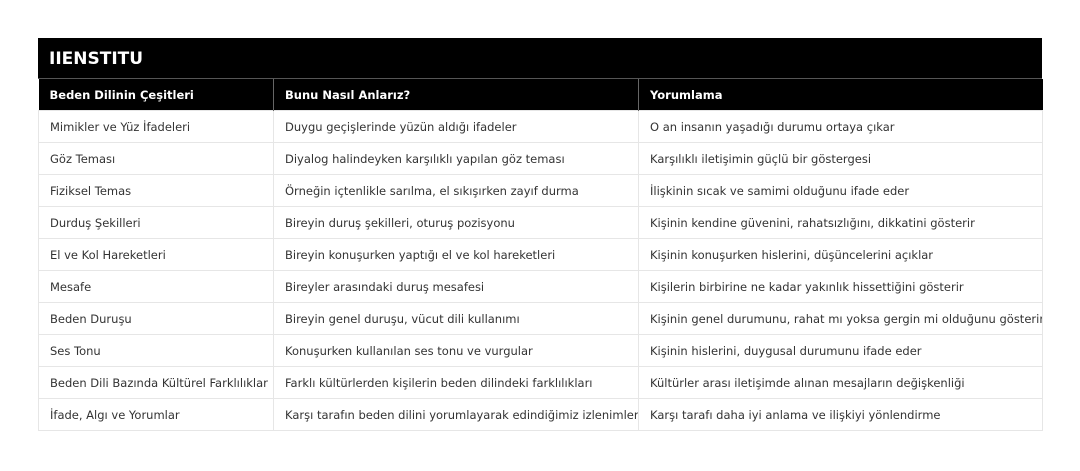  I want to click on table-cell: Fiziksel Temas, so click(156, 190).